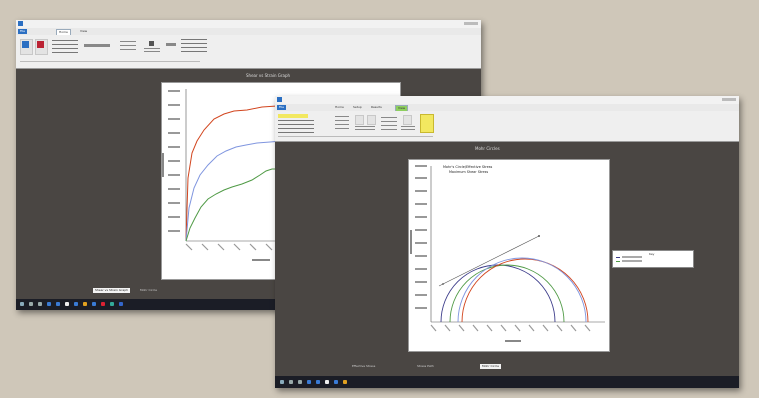  I want to click on ribbon-highlight-item, so click(293, 116).